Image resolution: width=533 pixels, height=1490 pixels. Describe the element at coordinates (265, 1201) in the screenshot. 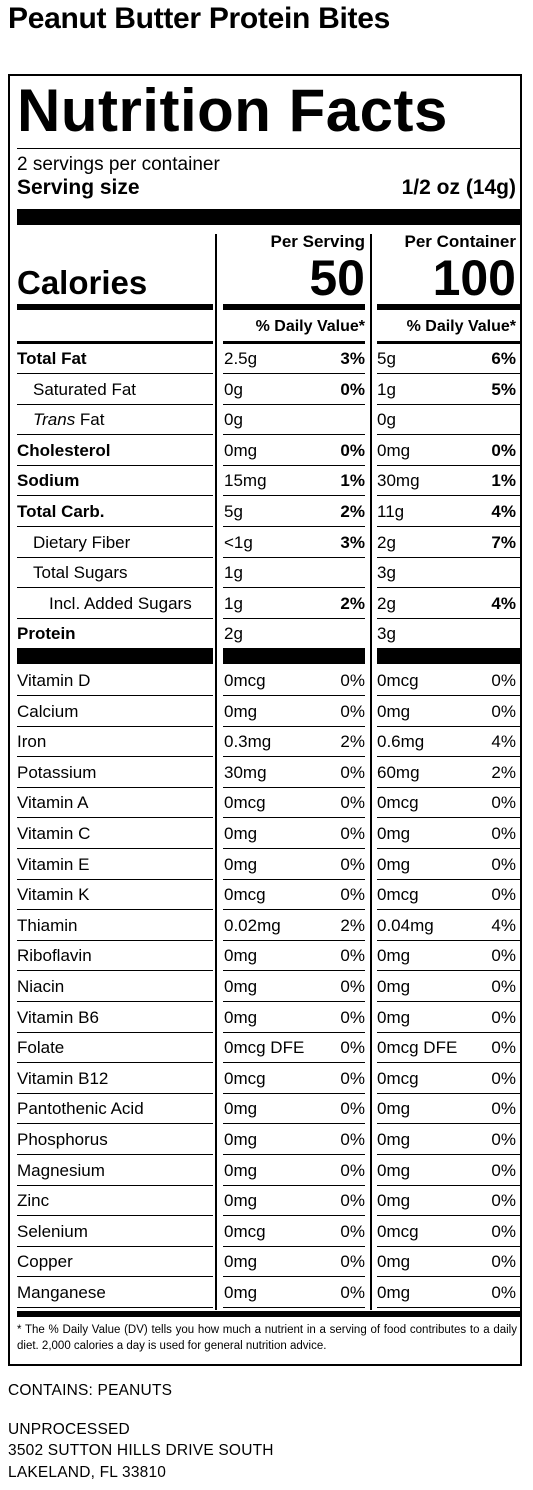

I see `nutrient-row: Zinc 0mg 0% 0mg 0%` at that location.